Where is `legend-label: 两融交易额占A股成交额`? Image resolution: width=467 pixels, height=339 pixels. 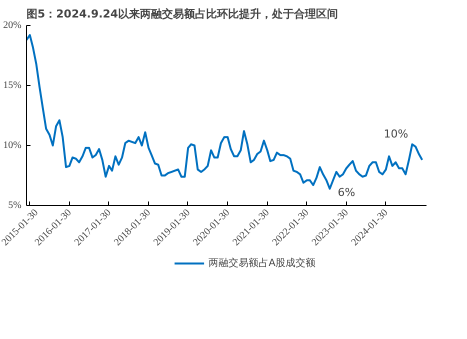 legend-label: 两融交易额占A股成交额 is located at coordinates (262, 263).